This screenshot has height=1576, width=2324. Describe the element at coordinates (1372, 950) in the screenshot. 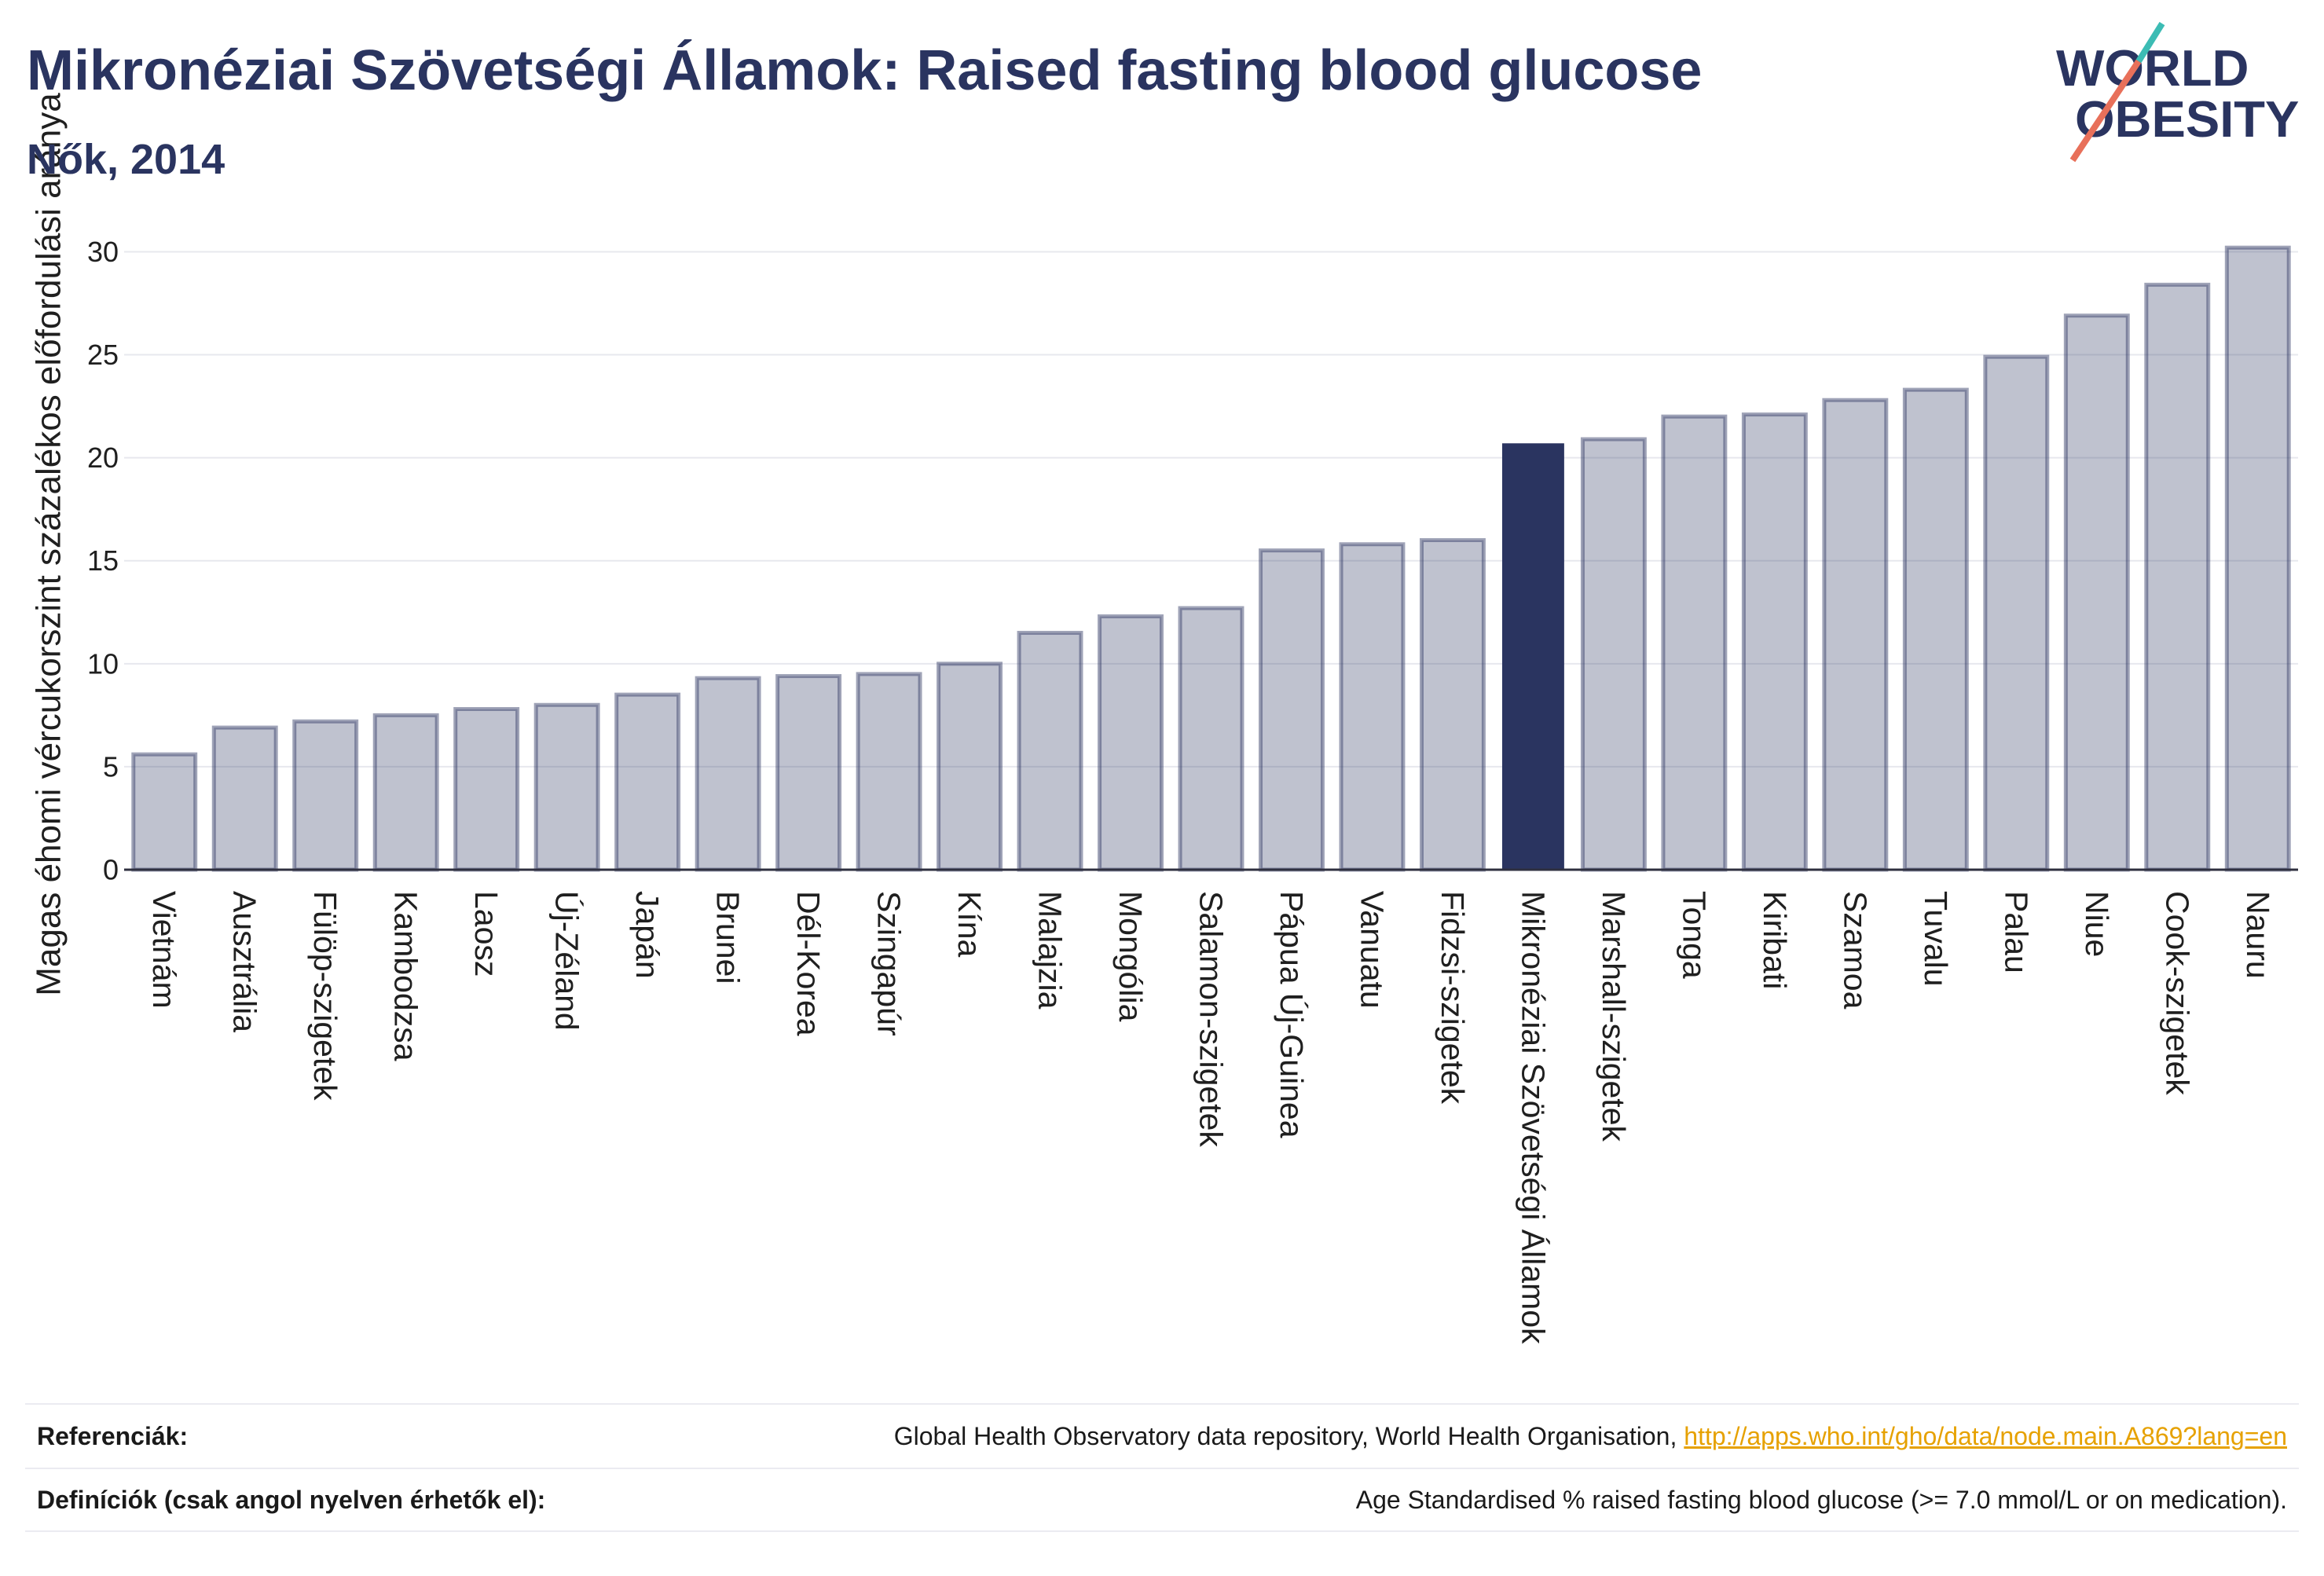

I see `x-tick-label: Vanuatu` at that location.